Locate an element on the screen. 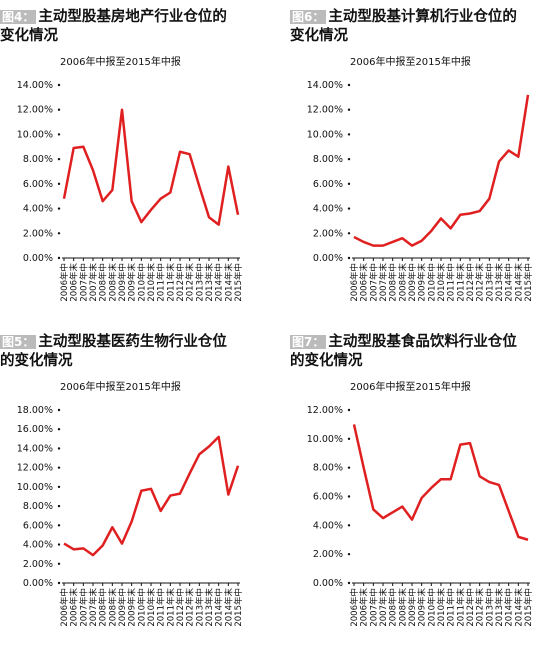 The image size is (541, 647). title-text: 主动型股基食品饮料行业仓位的变化情况 is located at coordinates (403, 351).